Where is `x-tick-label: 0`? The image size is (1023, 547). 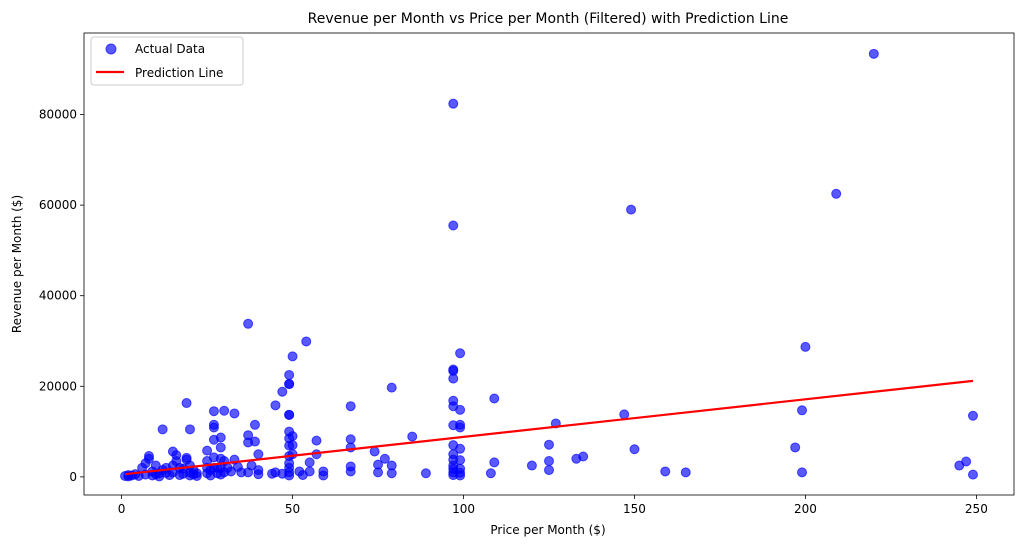 x-tick-label: 0 is located at coordinates (122, 509).